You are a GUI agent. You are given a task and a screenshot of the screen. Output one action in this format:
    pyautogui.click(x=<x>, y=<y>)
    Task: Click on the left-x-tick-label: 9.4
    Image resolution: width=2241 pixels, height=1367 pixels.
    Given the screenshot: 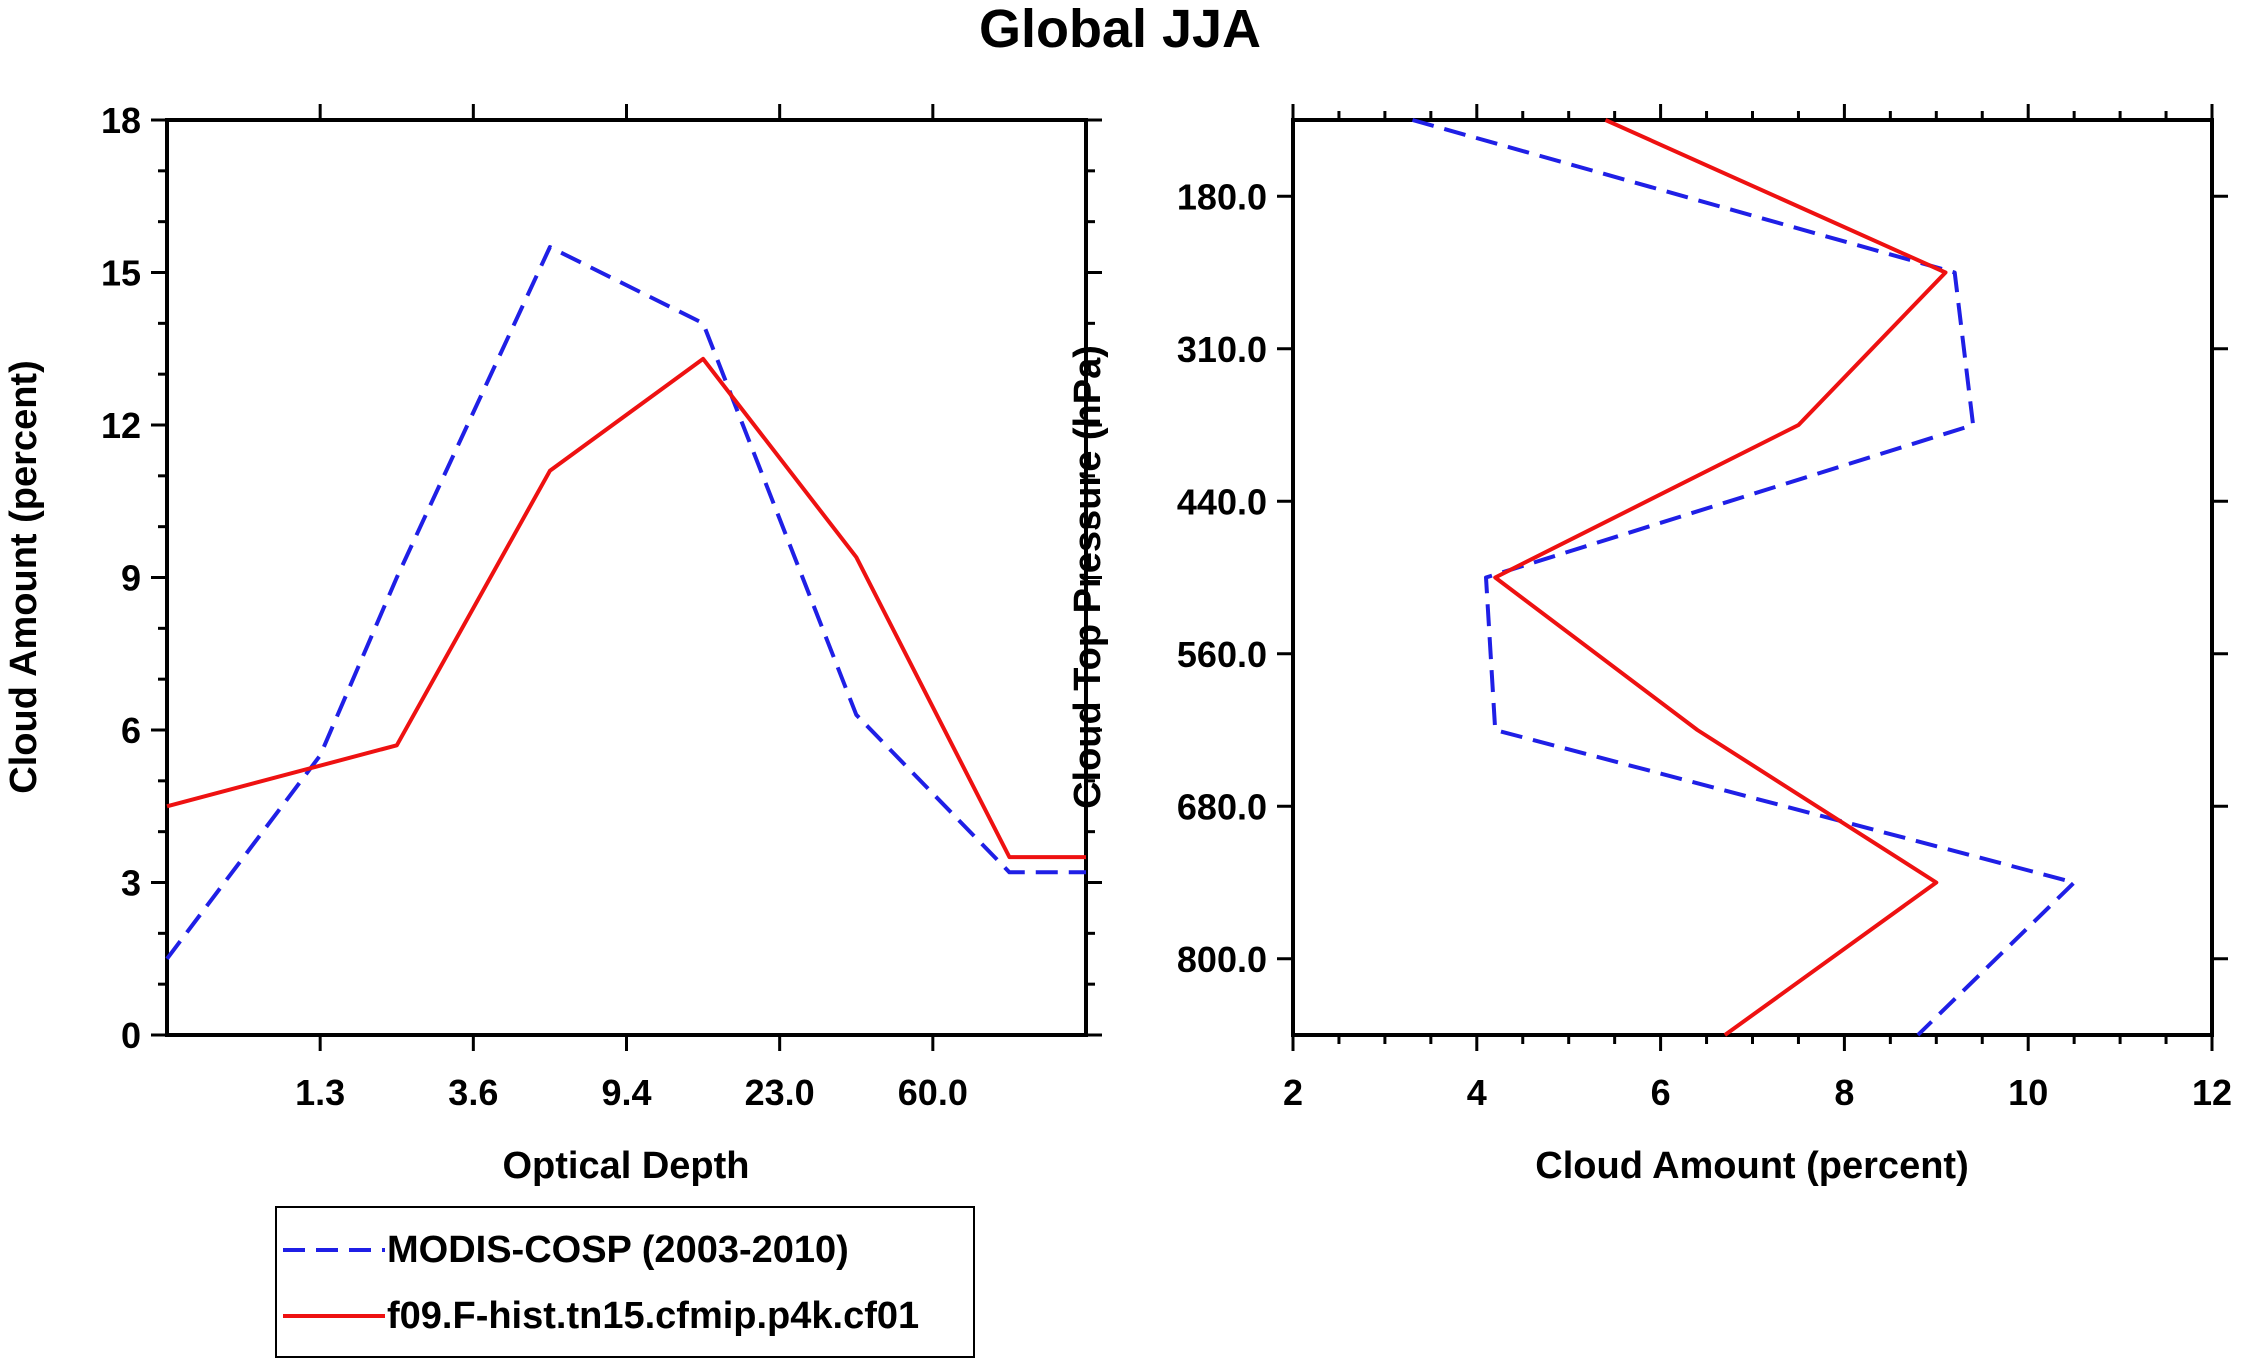 What is the action you would take?
    pyautogui.click(x=626, y=1092)
    